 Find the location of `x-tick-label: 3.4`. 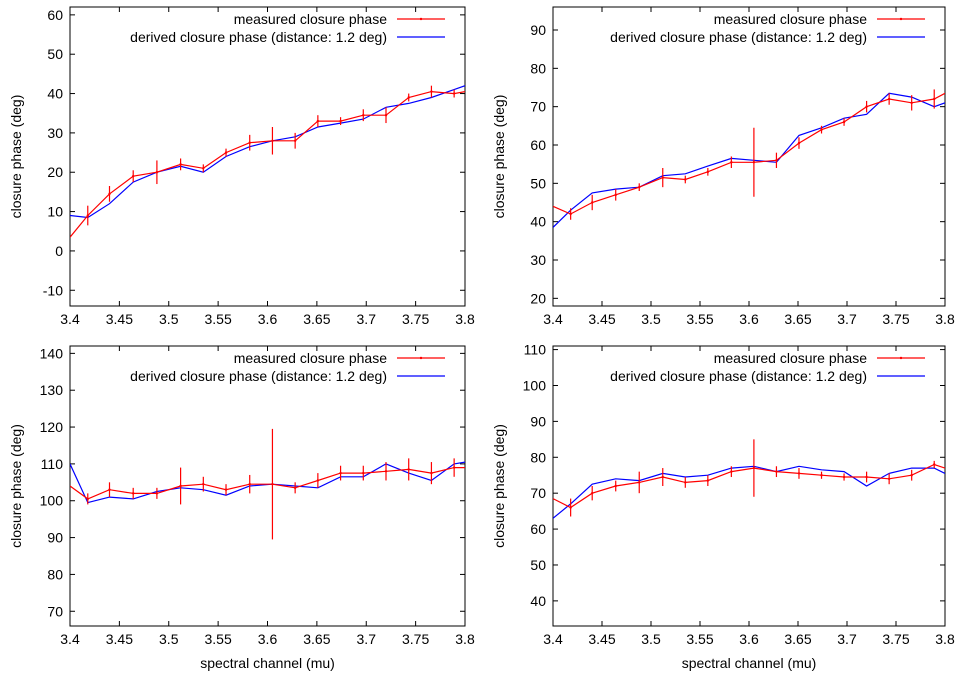

x-tick-label: 3.4 is located at coordinates (70, 639).